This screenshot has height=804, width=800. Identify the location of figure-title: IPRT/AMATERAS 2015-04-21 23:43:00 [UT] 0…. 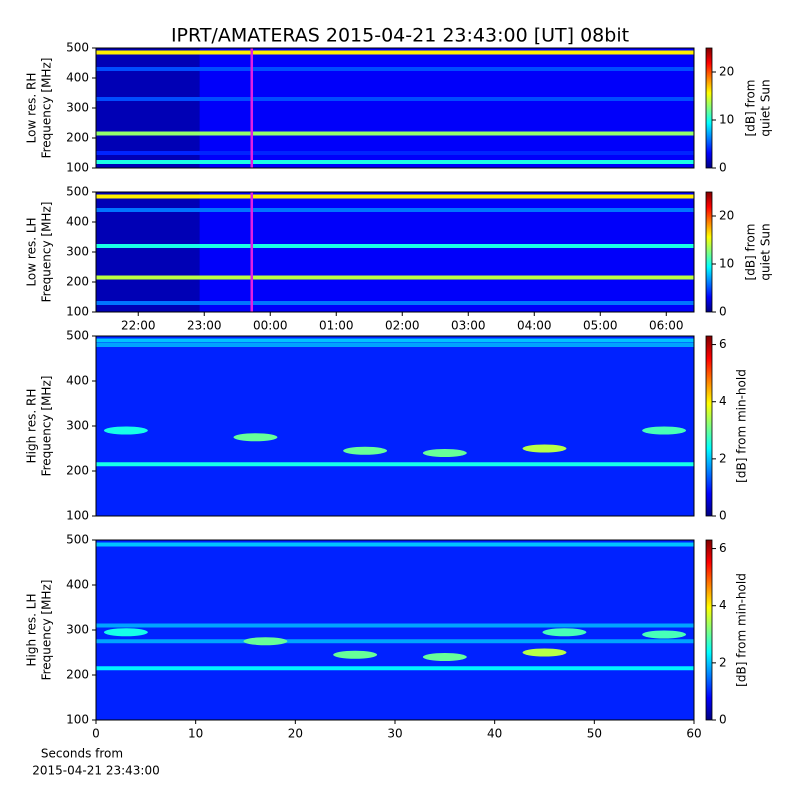
(400, 36).